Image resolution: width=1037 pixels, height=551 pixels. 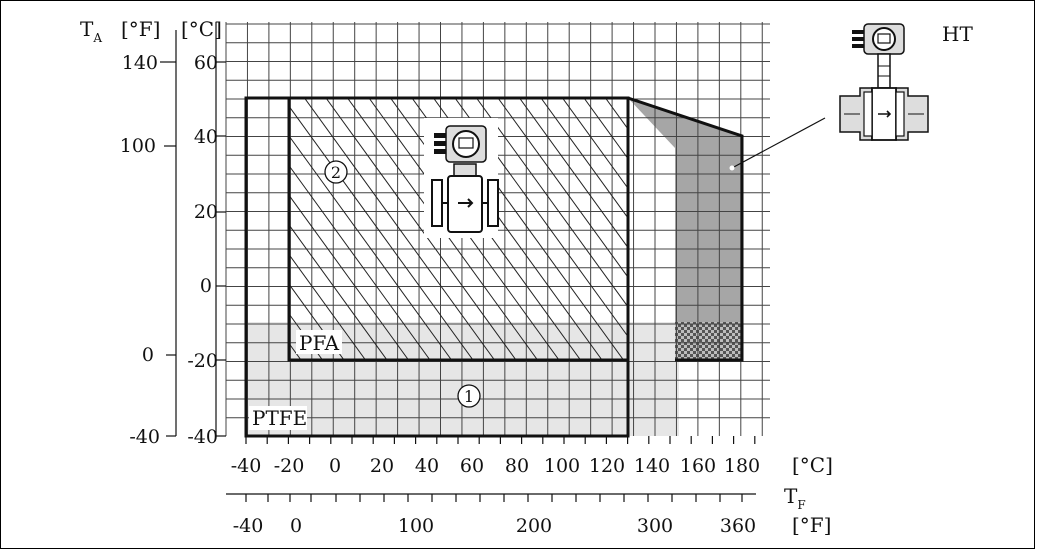 I want to click on ambient-tick-f-label: 0, so click(x=148, y=355).